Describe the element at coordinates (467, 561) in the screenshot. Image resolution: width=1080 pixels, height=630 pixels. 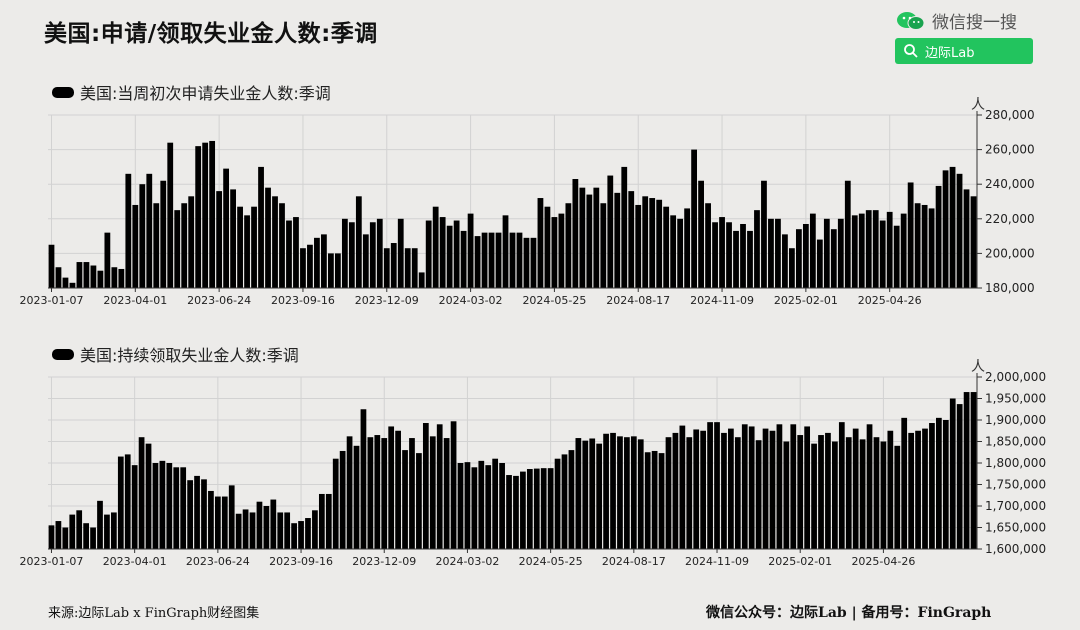
I see `x-tick-label: 2024-03-02` at that location.